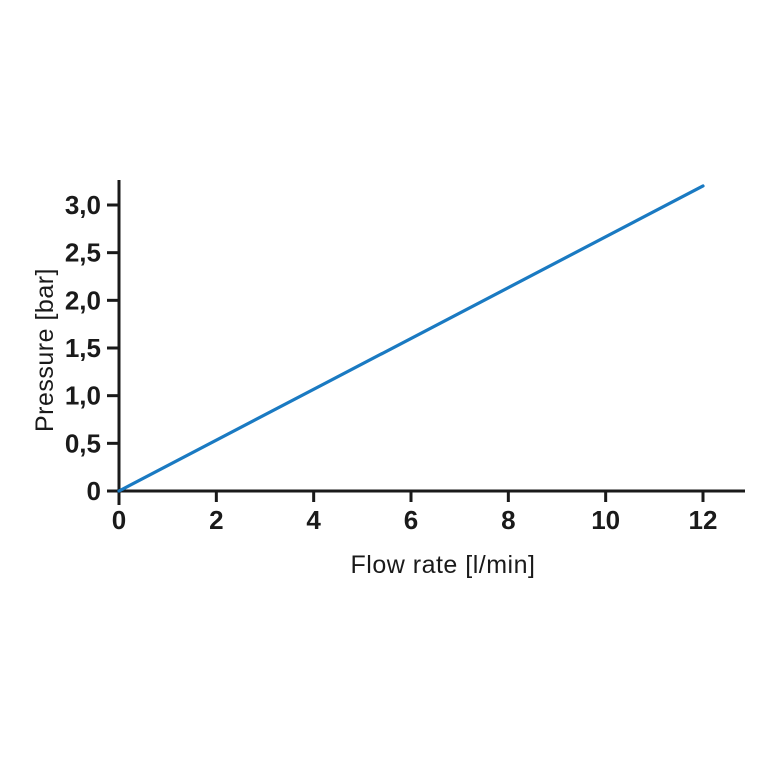 This screenshot has width=768, height=768. Describe the element at coordinates (45, 350) in the screenshot. I see `y-axis-label: Pressure [bar]` at that location.